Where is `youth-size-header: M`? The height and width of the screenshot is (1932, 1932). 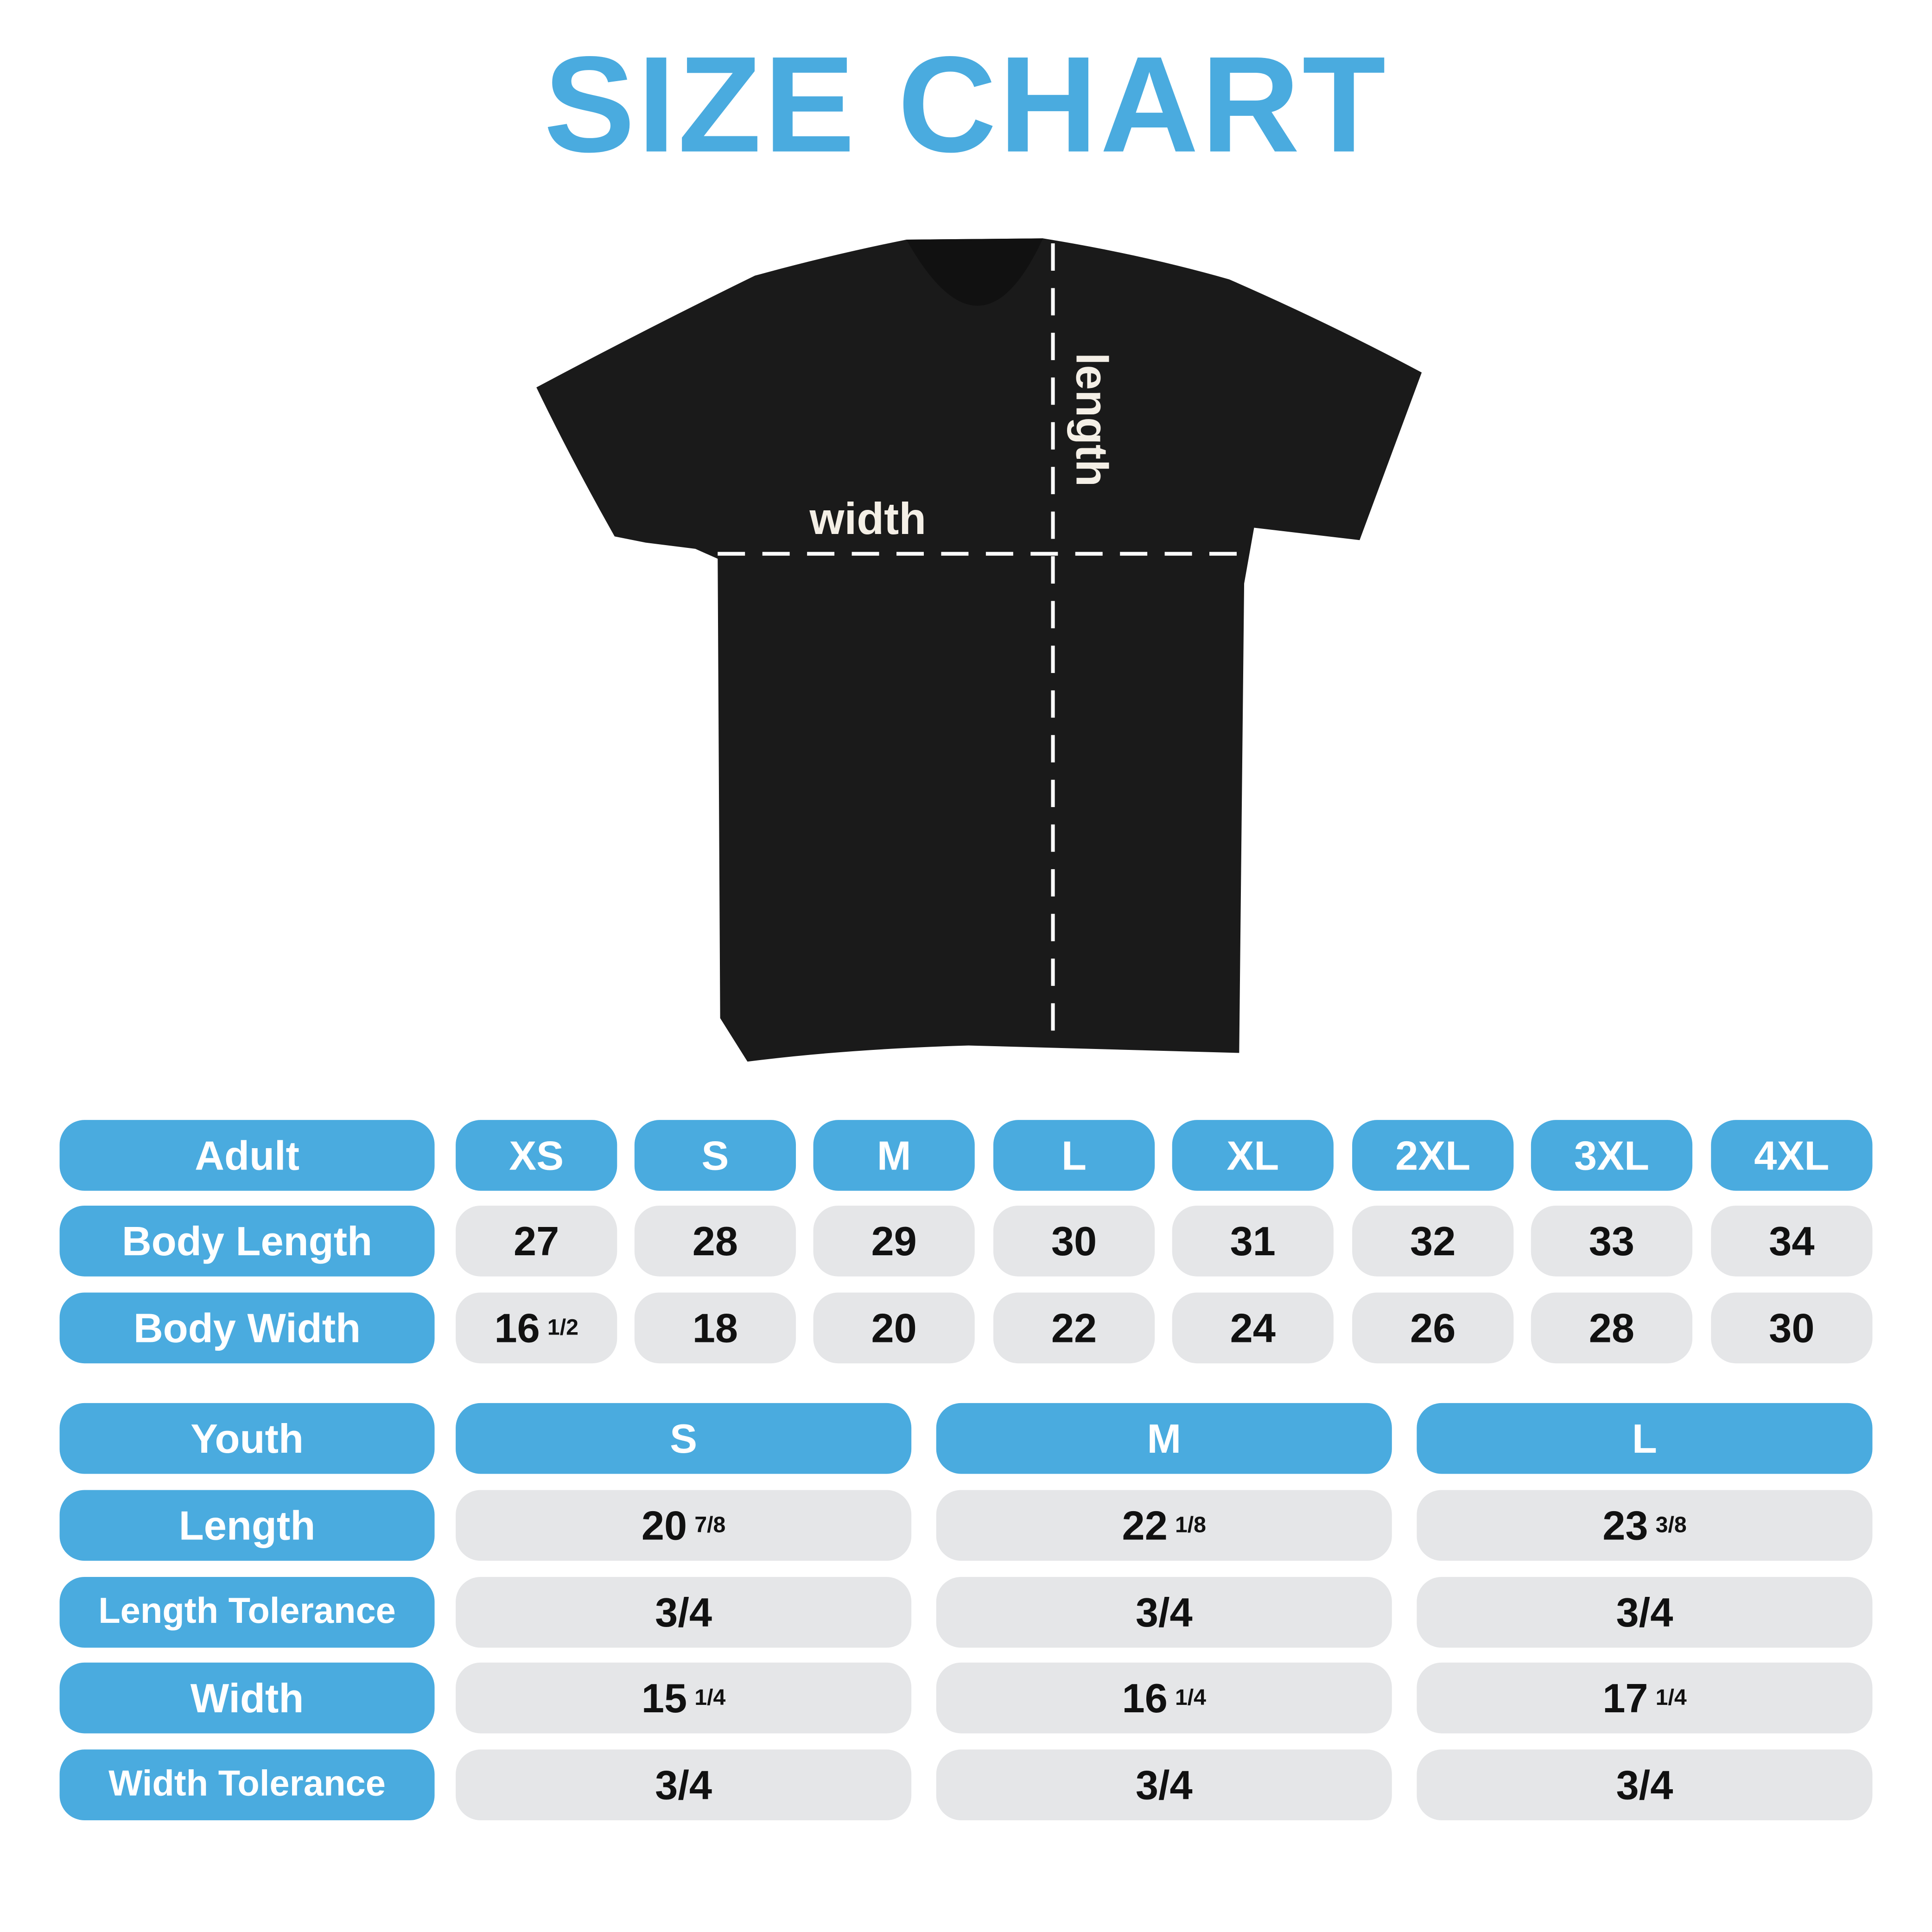
youth-size-header: M is located at coordinates (1164, 1438).